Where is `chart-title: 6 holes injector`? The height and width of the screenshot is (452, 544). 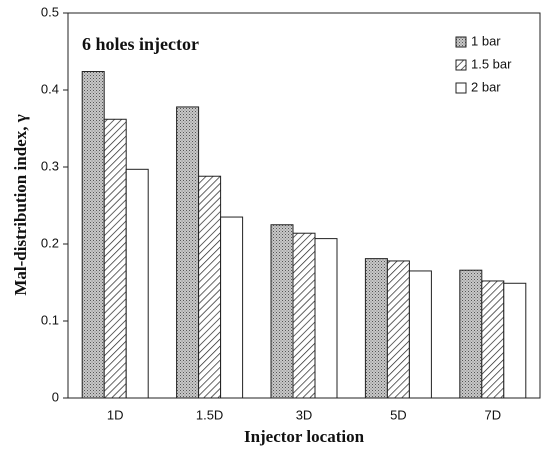 chart-title: 6 holes injector is located at coordinates (140, 44).